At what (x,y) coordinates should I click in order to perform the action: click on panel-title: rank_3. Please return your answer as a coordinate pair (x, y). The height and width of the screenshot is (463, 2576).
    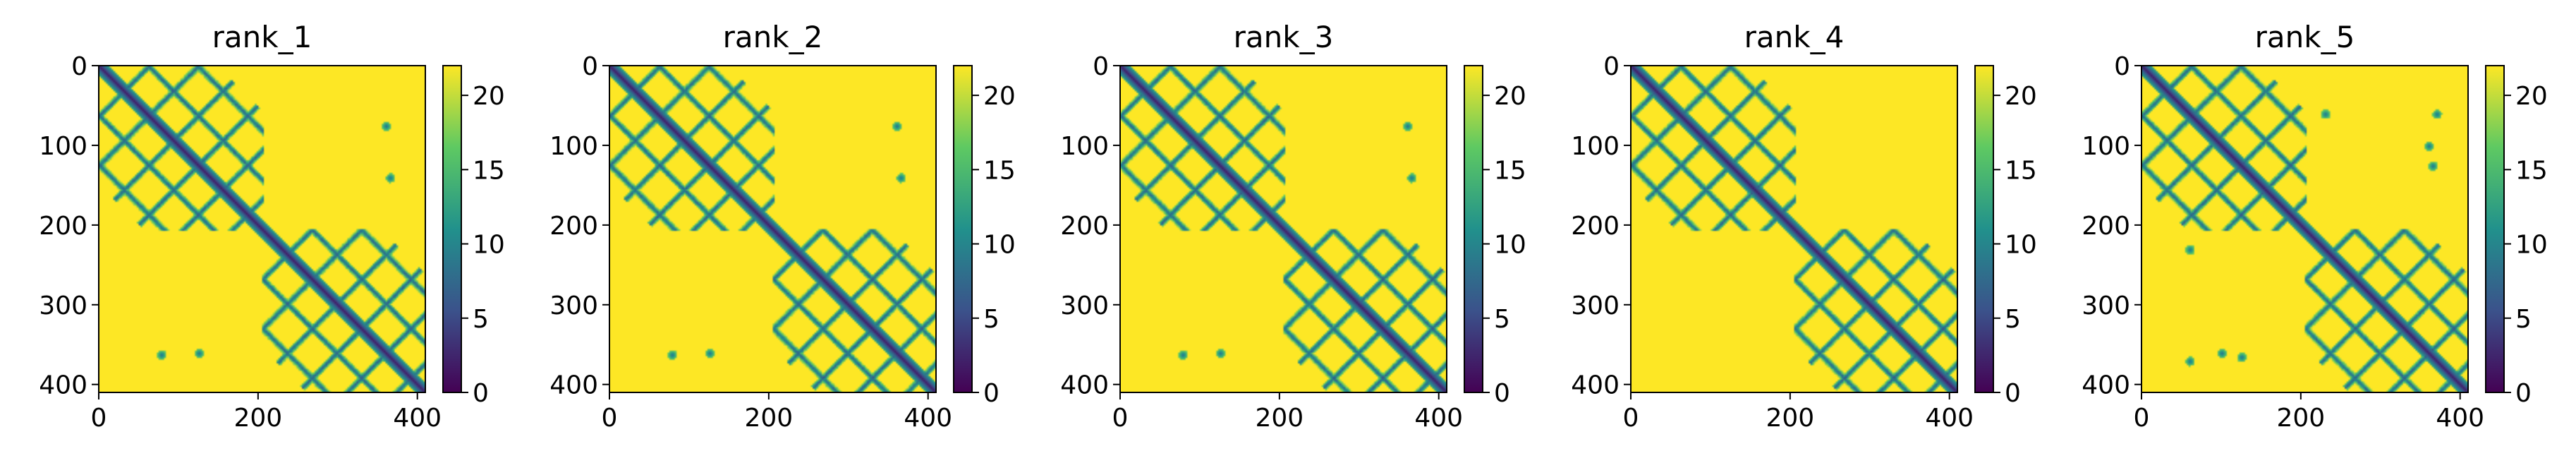
    Looking at the image, I should click on (1284, 37).